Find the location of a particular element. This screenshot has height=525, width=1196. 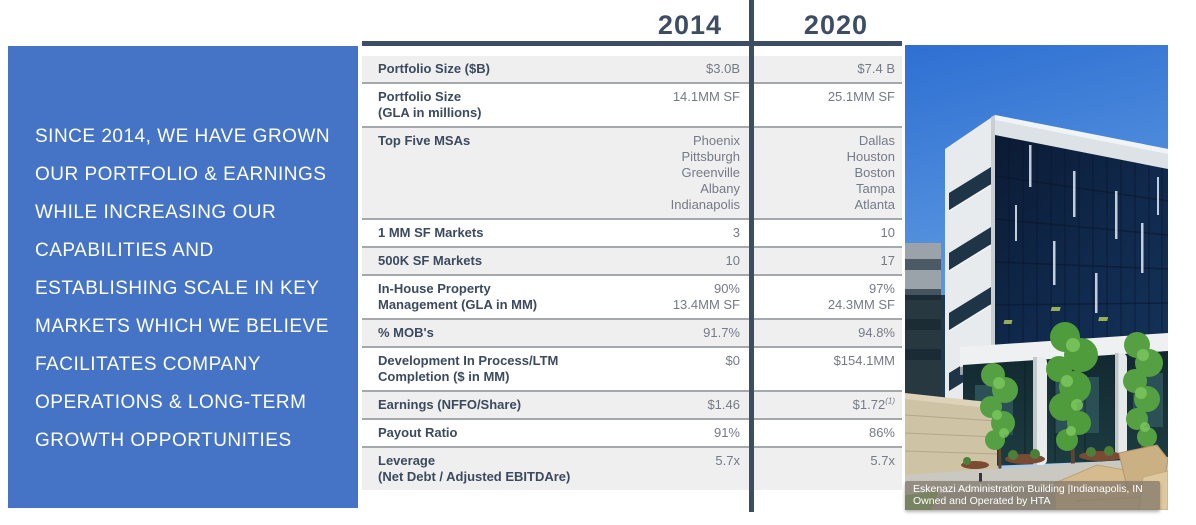

footnote-marker: (1) is located at coordinates (890, 401).